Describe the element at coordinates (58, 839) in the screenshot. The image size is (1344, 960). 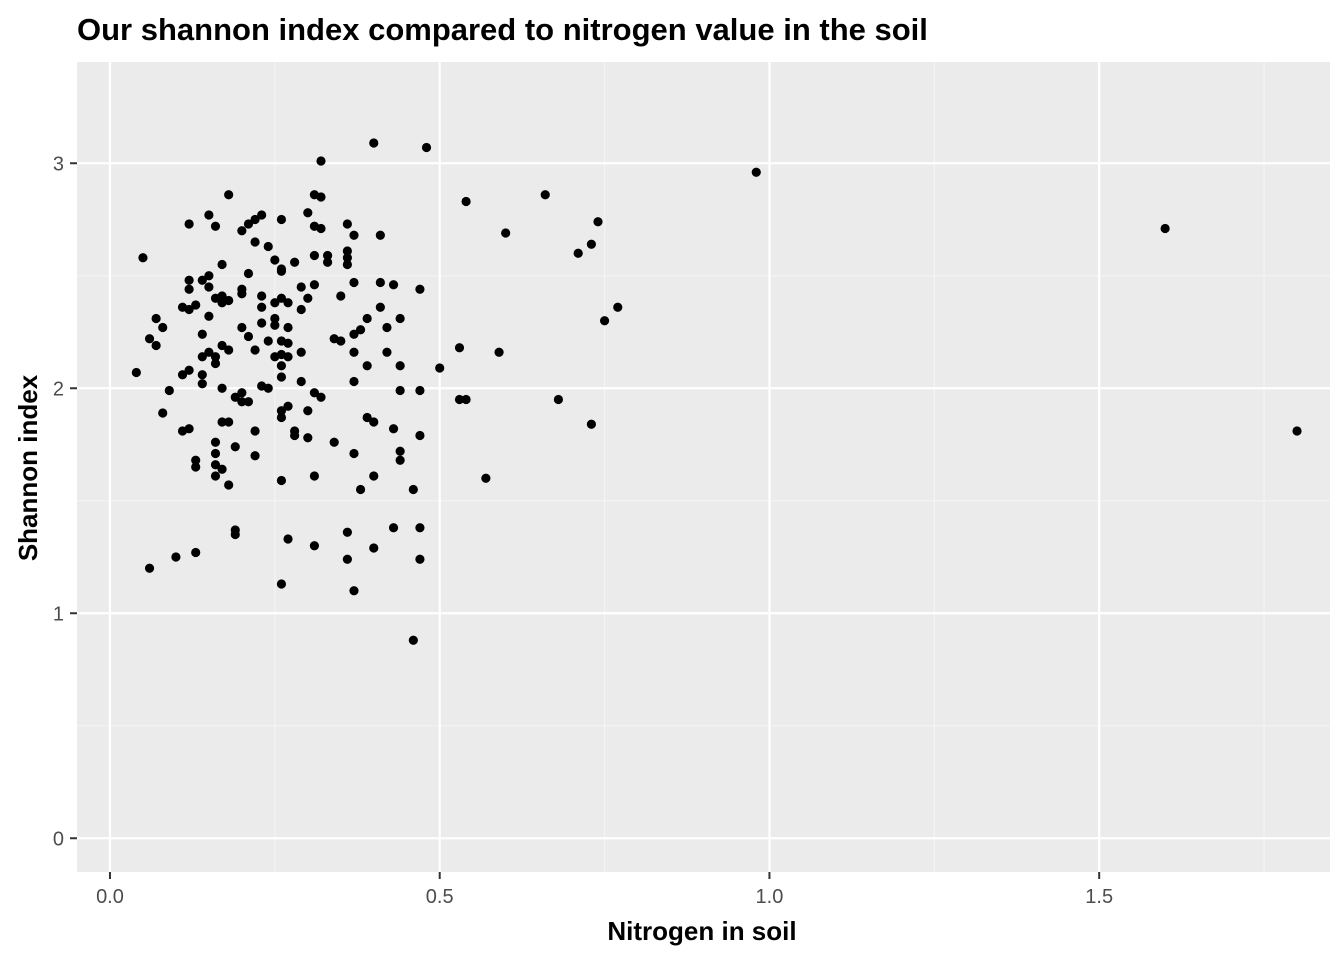
I see `y-tick-label: 0` at that location.